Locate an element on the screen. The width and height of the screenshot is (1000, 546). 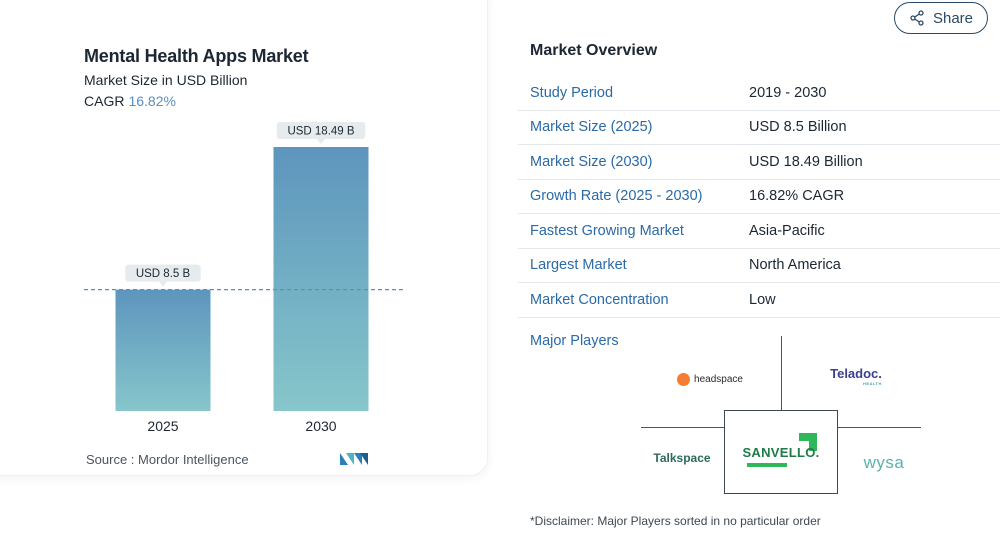
table-row: Market Size (2030) USD 18.49 Billion is located at coordinates (759, 162).